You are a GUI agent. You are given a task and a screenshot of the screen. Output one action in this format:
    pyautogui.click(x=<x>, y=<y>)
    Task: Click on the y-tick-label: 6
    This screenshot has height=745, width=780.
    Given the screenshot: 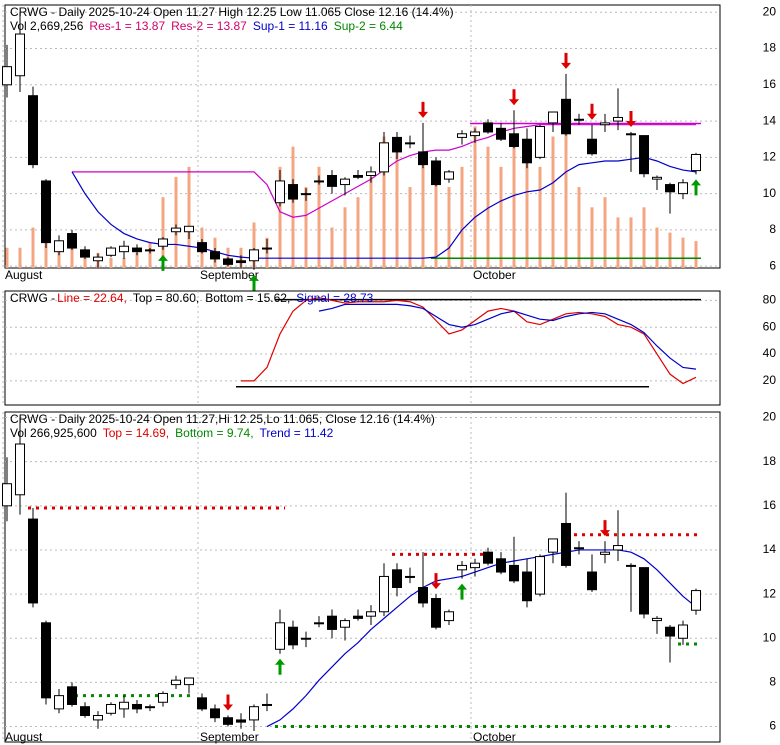 What is the action you would take?
    pyautogui.click(x=772, y=726)
    